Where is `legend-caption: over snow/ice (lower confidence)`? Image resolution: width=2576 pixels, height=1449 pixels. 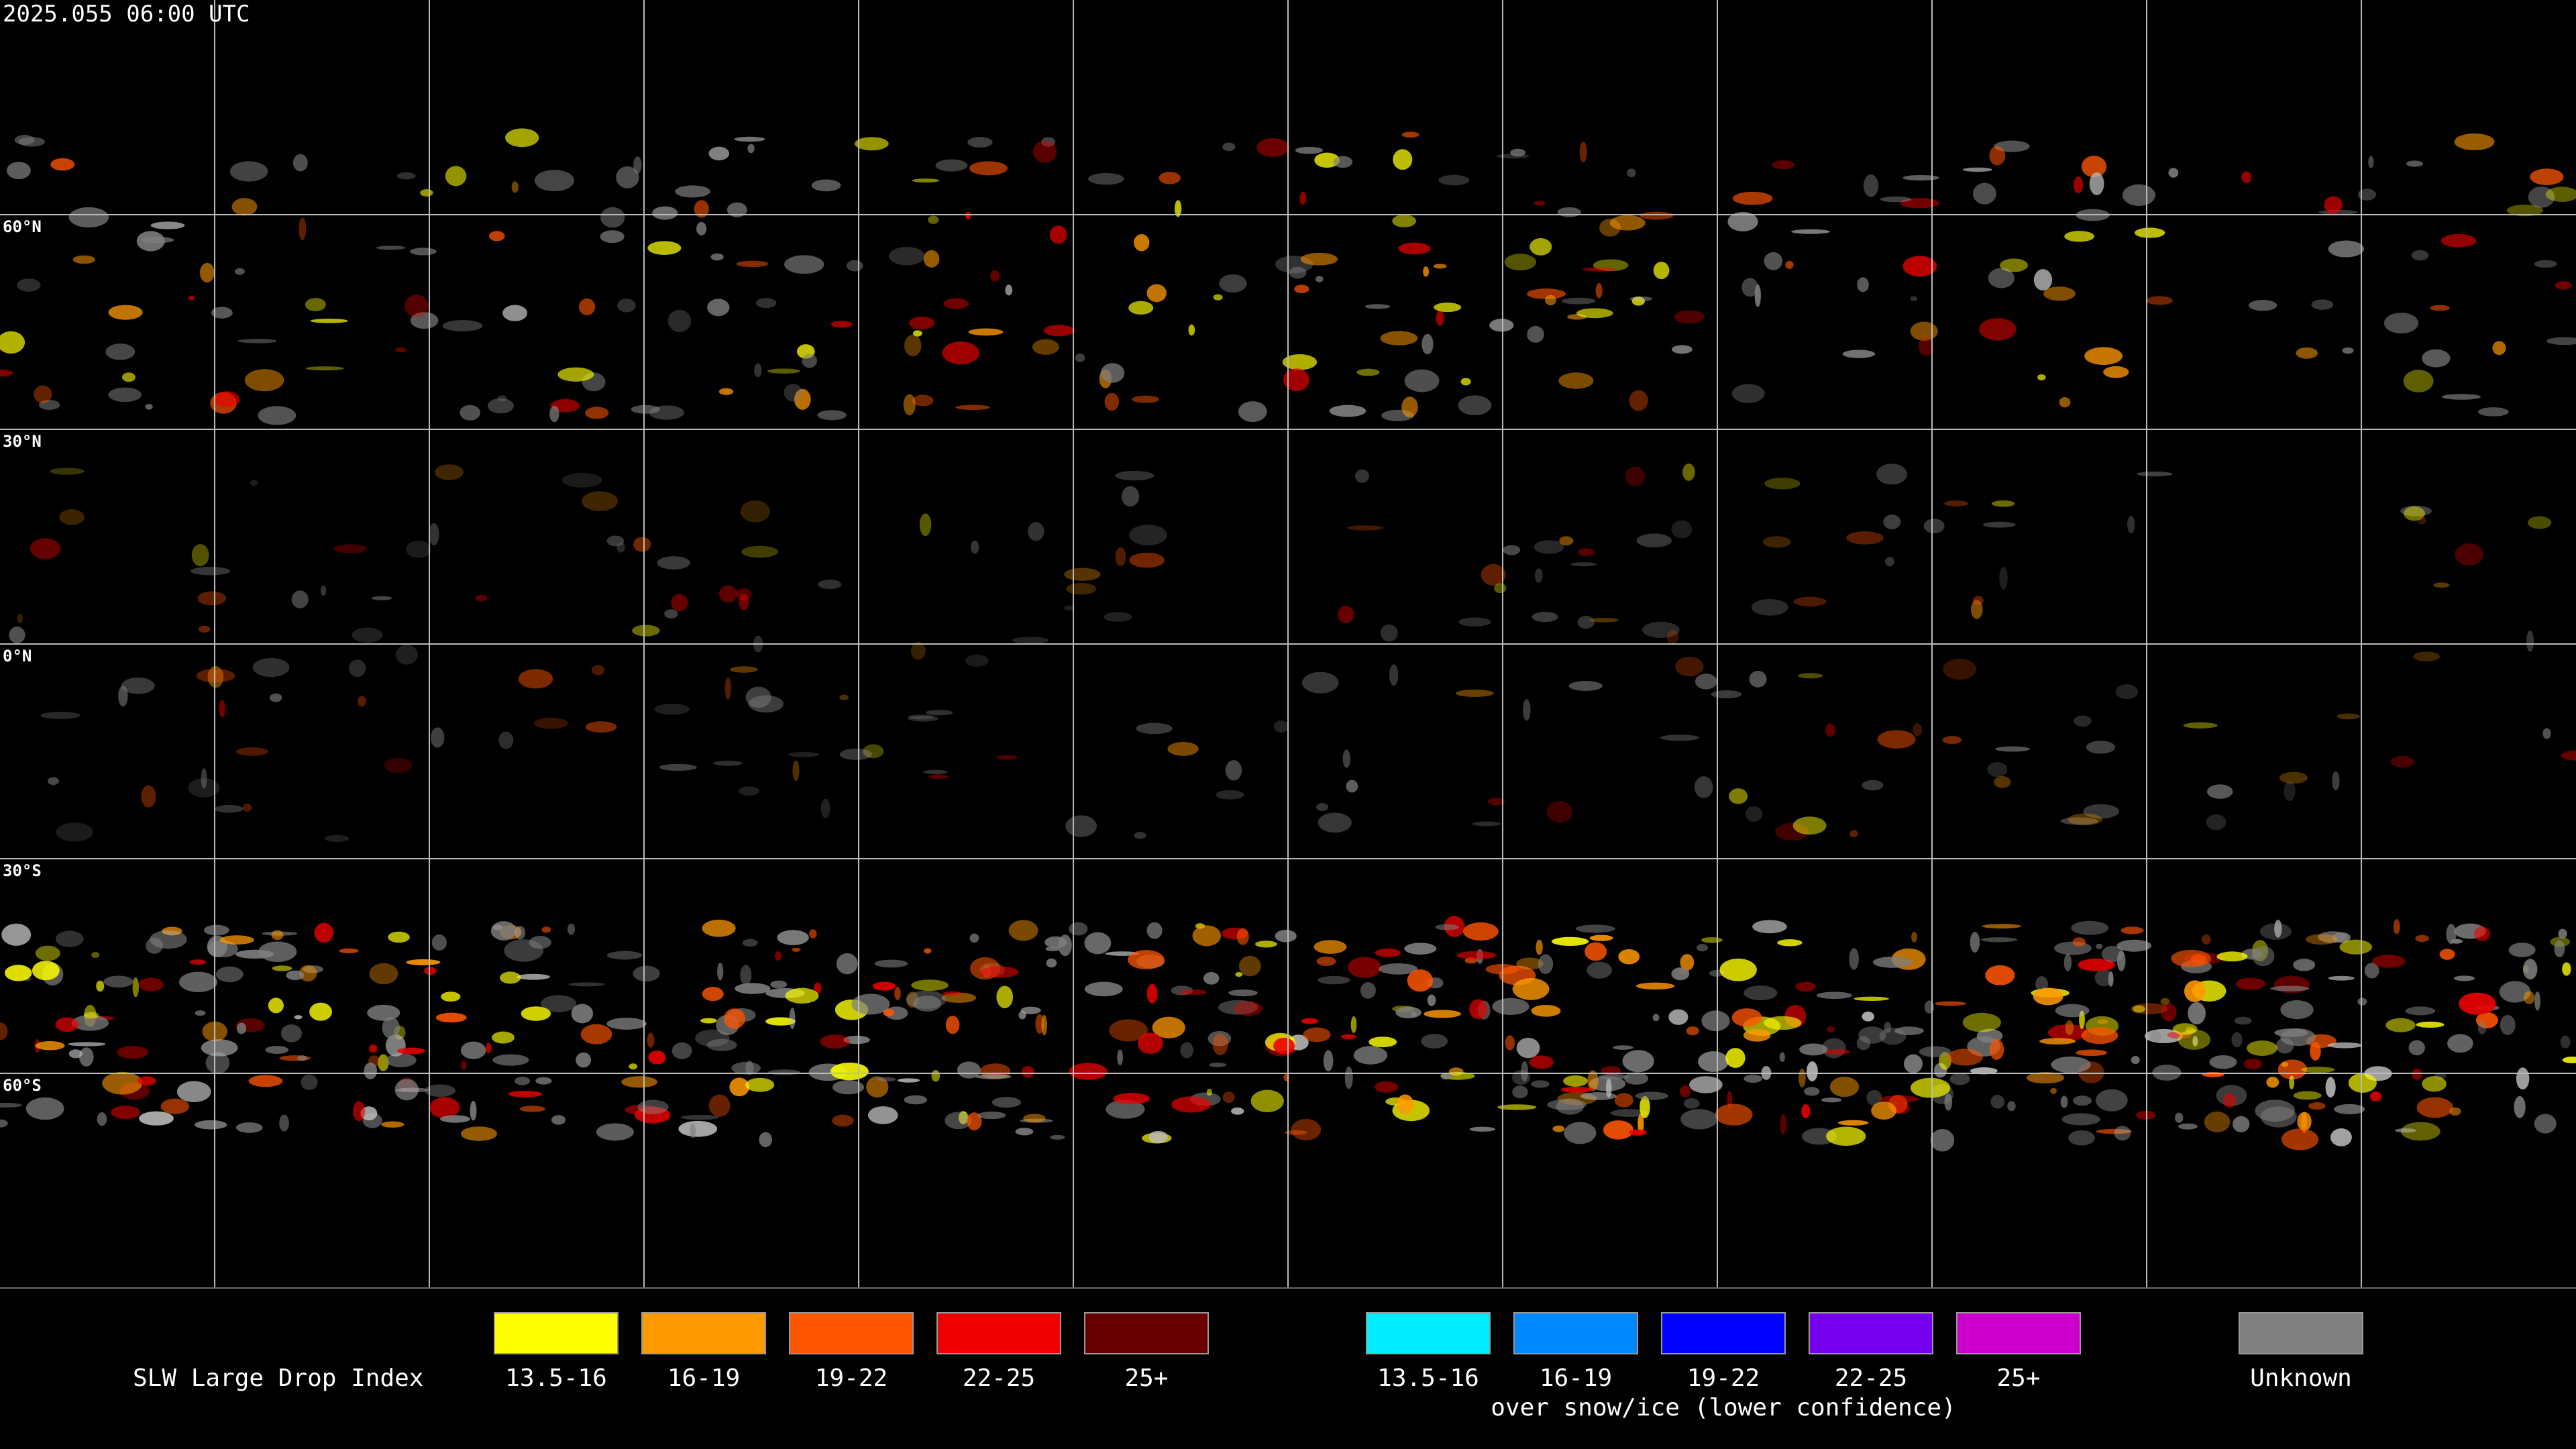
legend-caption: over snow/ice (lower confidence) is located at coordinates (1723, 1407).